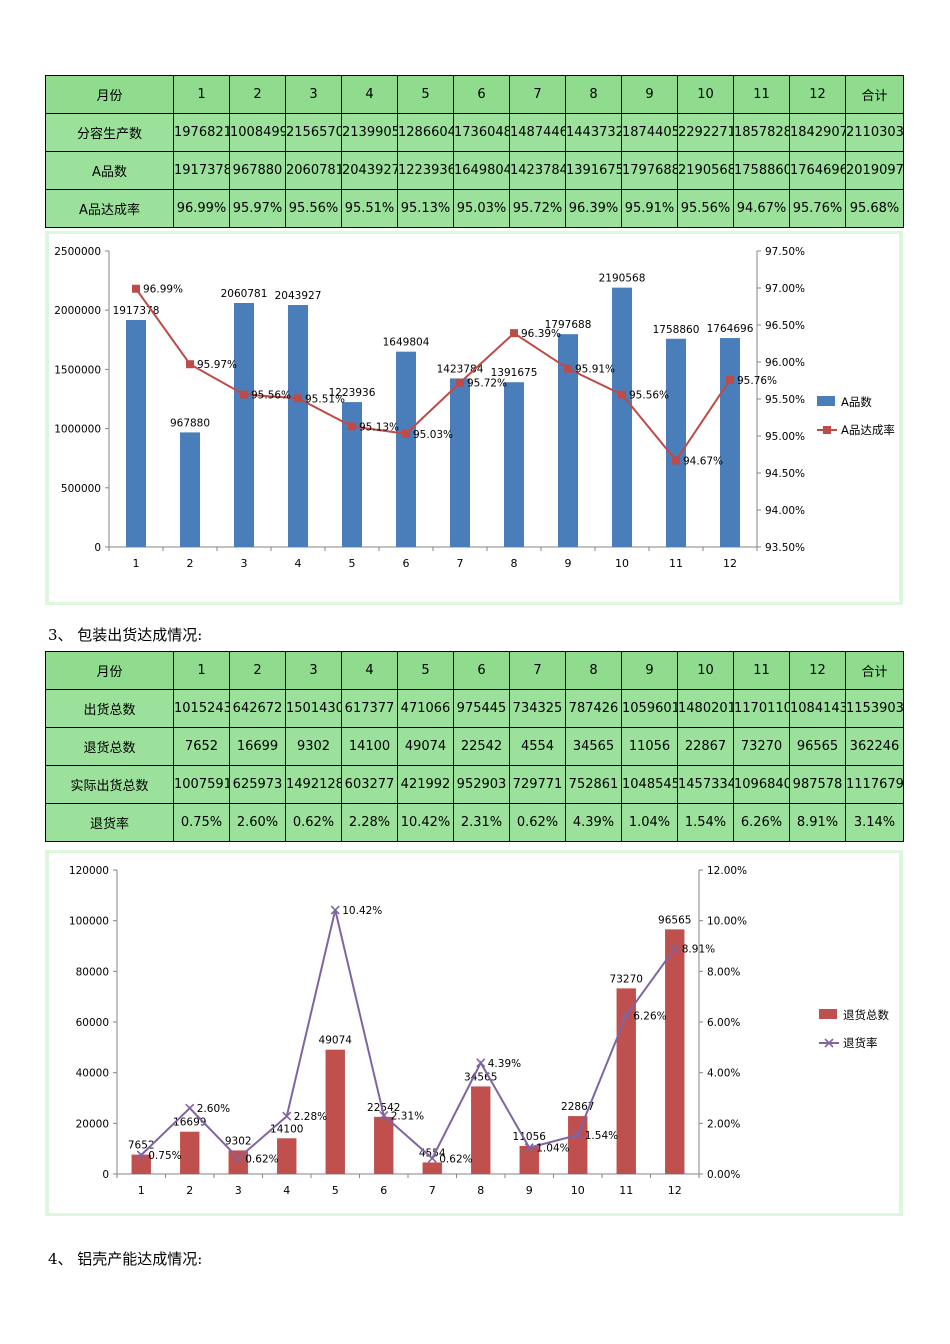 The image size is (950, 1344). Describe the element at coordinates (705, 132) in the screenshot. I see `table-cell: 2292271` at that location.